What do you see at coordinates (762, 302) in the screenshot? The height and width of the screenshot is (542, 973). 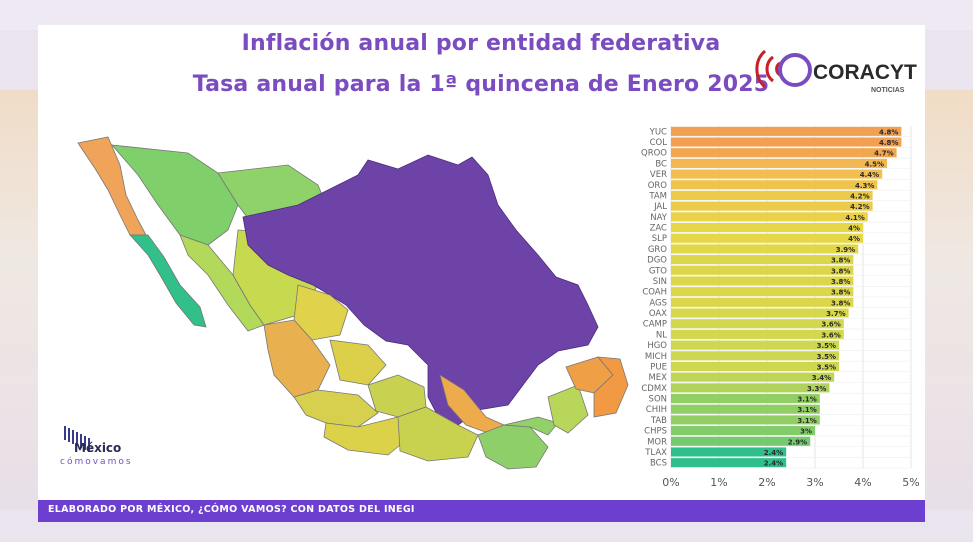 I see `bar-ags` at bounding box center [762, 302].